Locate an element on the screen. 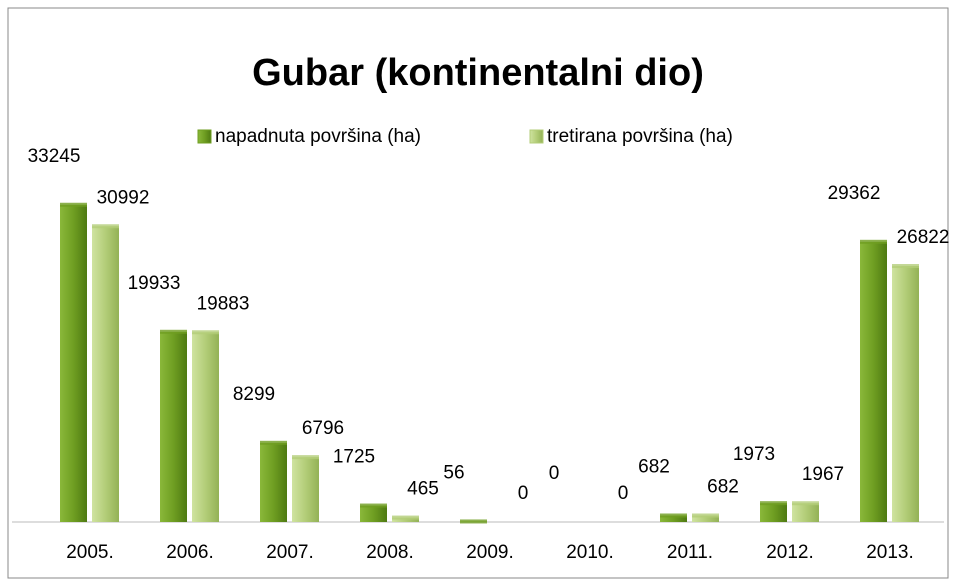  data-label: 8299 is located at coordinates (254, 394).